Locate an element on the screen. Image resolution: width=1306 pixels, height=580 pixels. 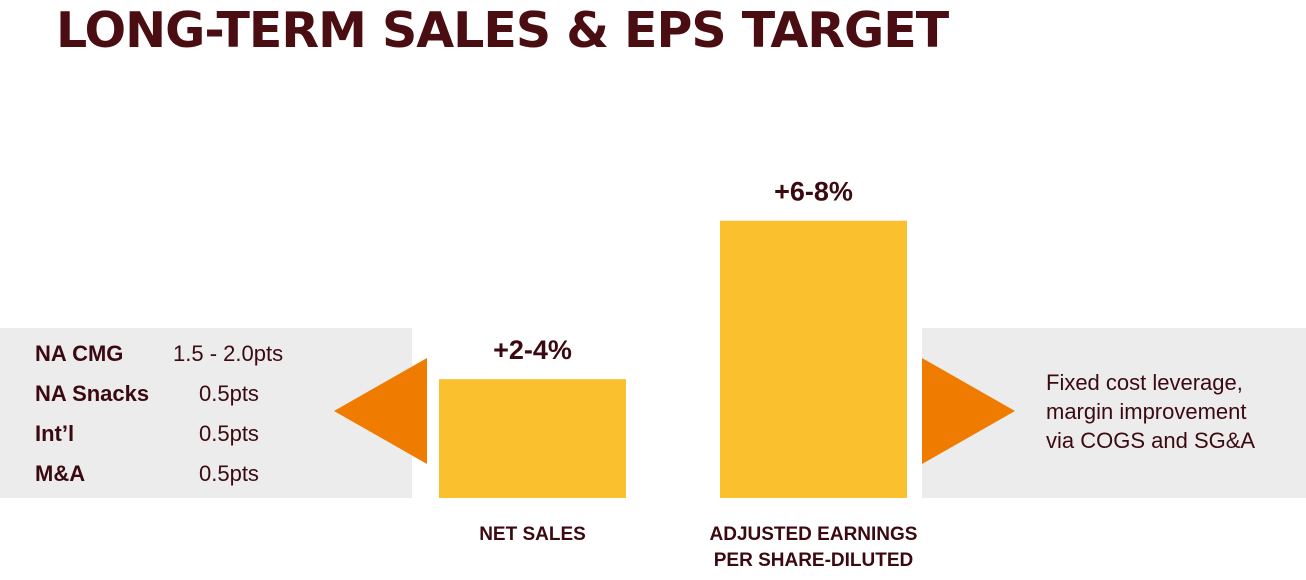
category-label-net-sales: NET SALES is located at coordinates (533, 535).